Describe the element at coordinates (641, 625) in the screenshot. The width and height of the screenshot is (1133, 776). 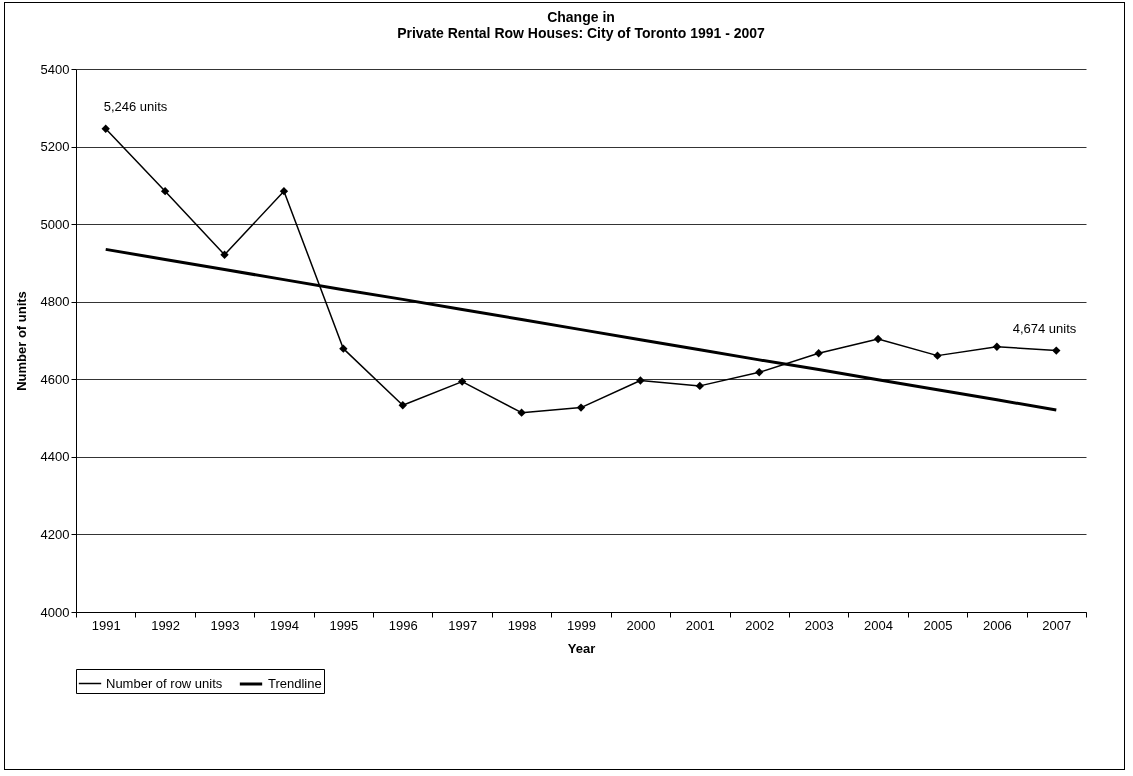
I see `x-tick-label: 2000` at that location.